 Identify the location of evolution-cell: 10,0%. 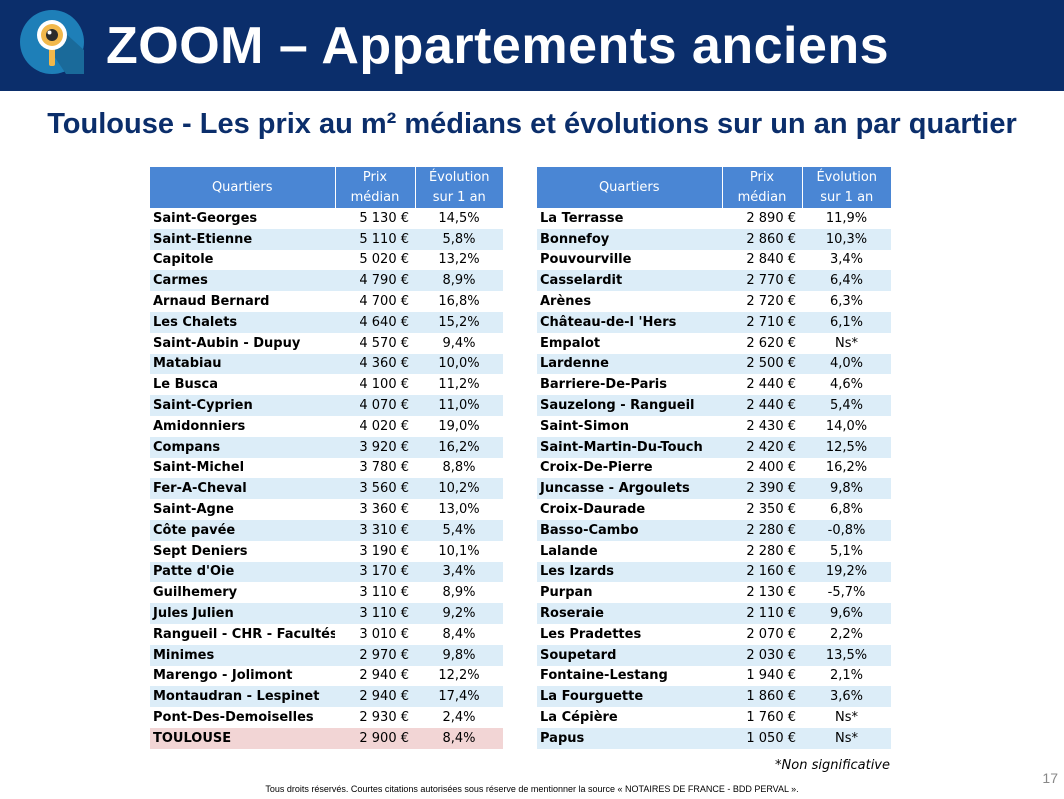
(459, 364).